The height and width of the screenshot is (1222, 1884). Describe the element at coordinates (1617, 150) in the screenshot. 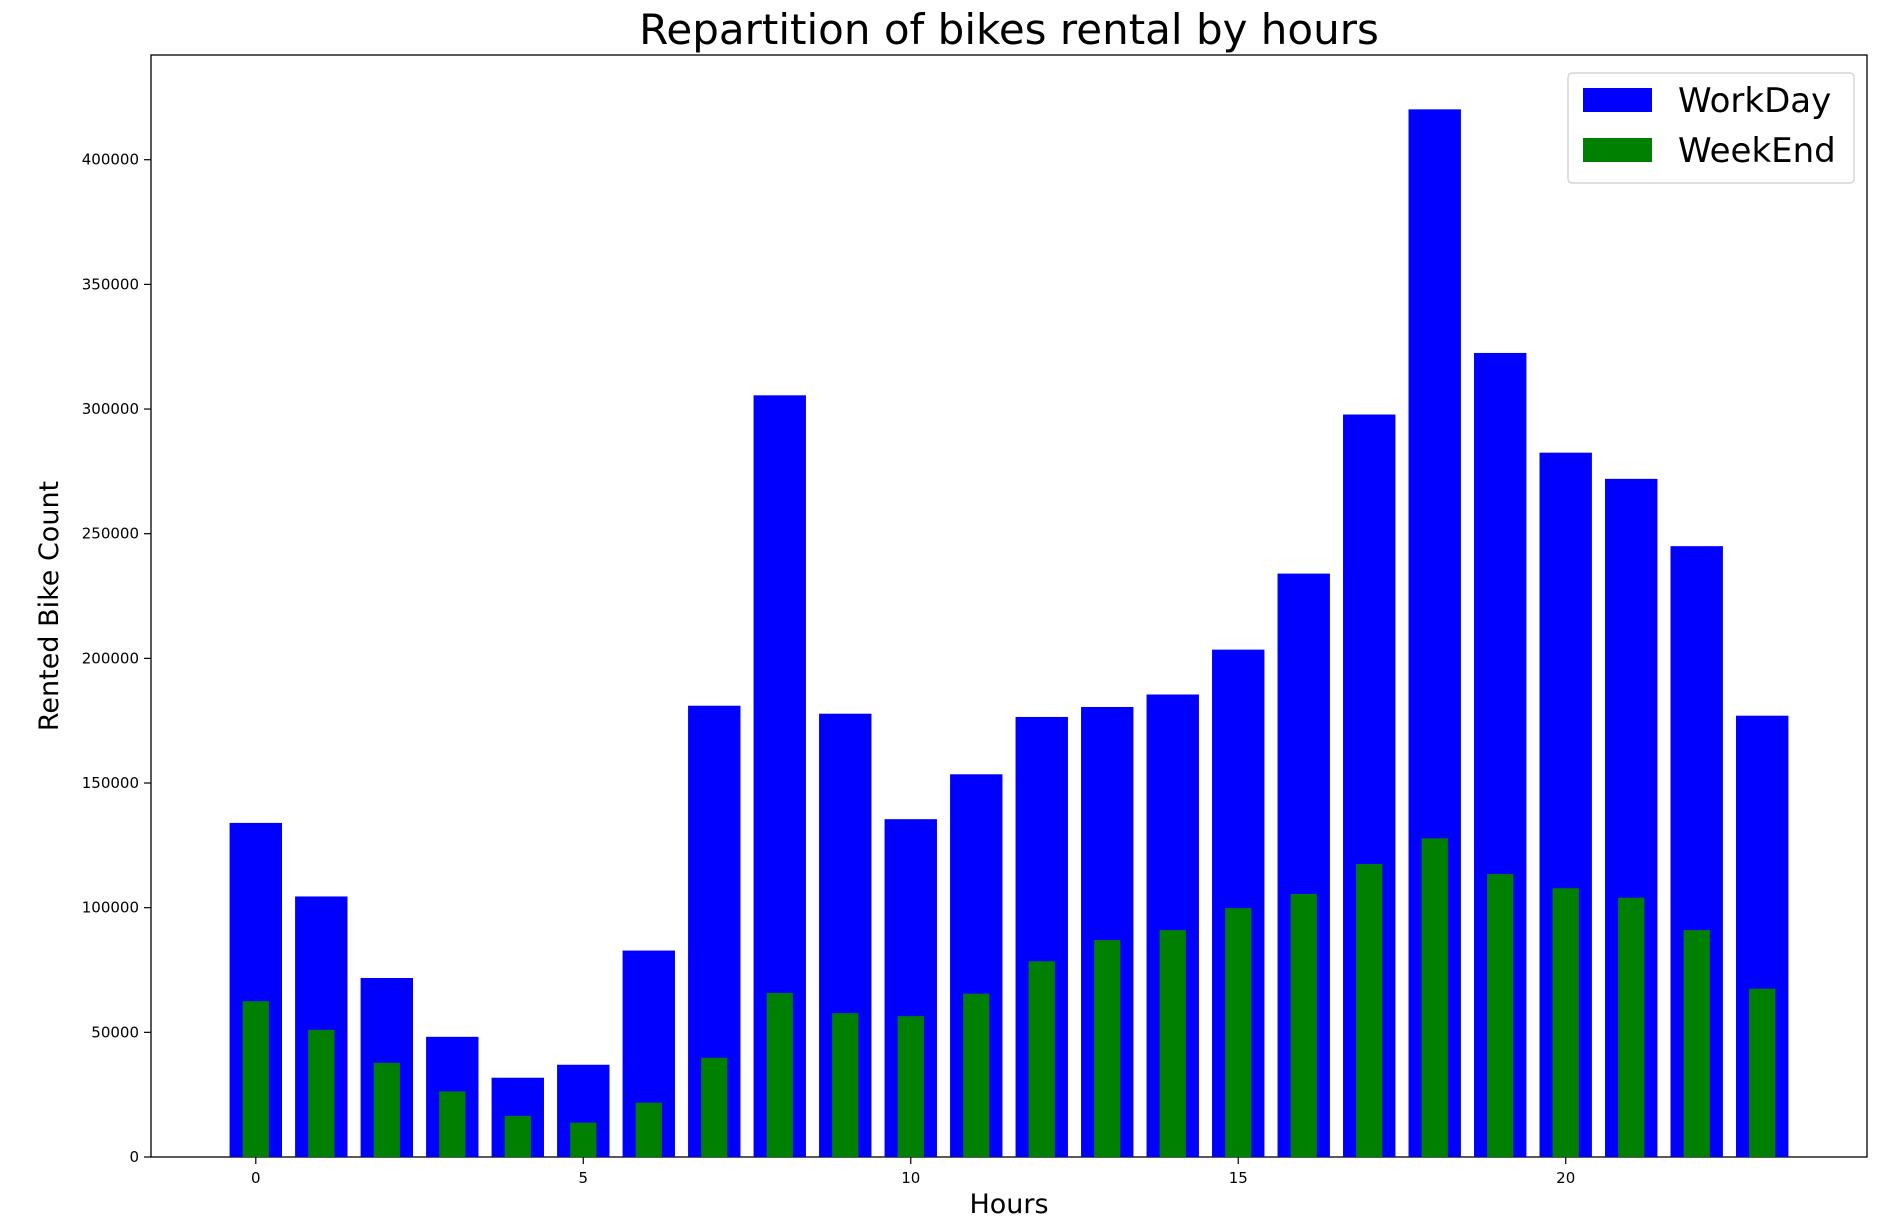

I see `legend-swatch-weekend` at that location.